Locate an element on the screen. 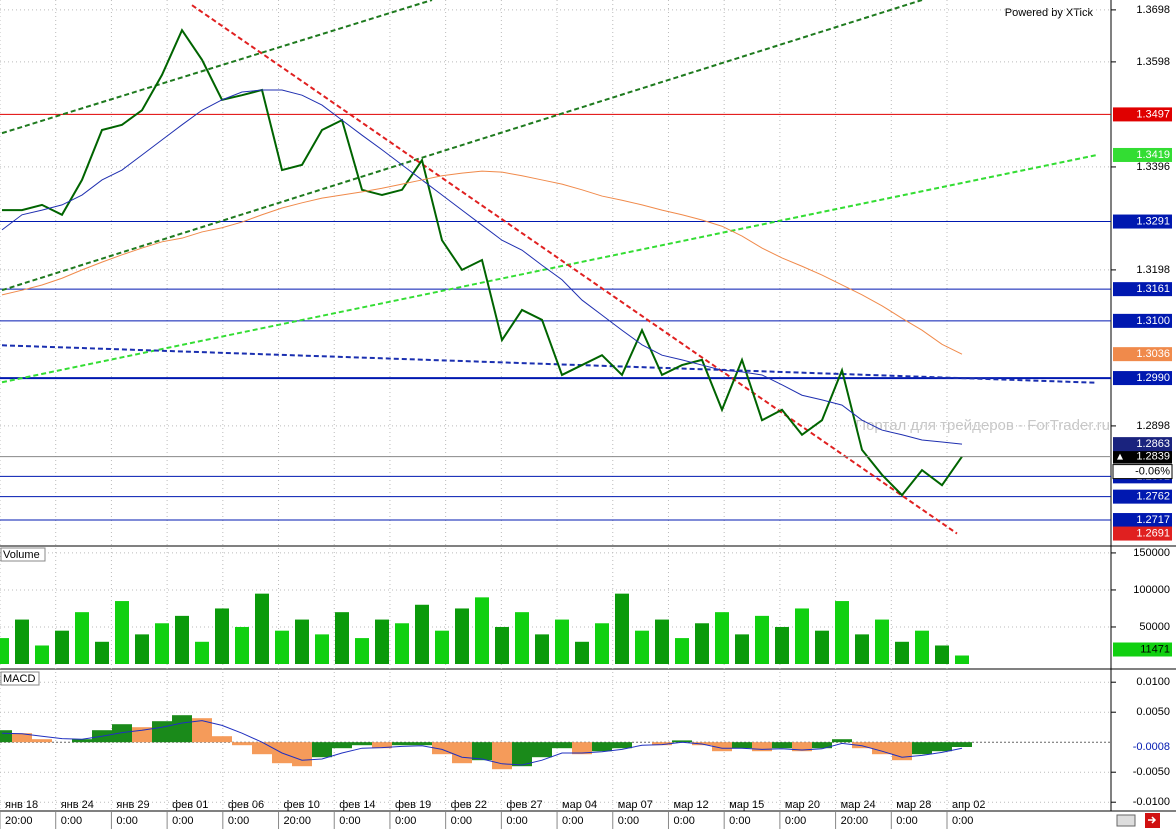  x-tick-date: янв 24 is located at coordinates (77, 805).